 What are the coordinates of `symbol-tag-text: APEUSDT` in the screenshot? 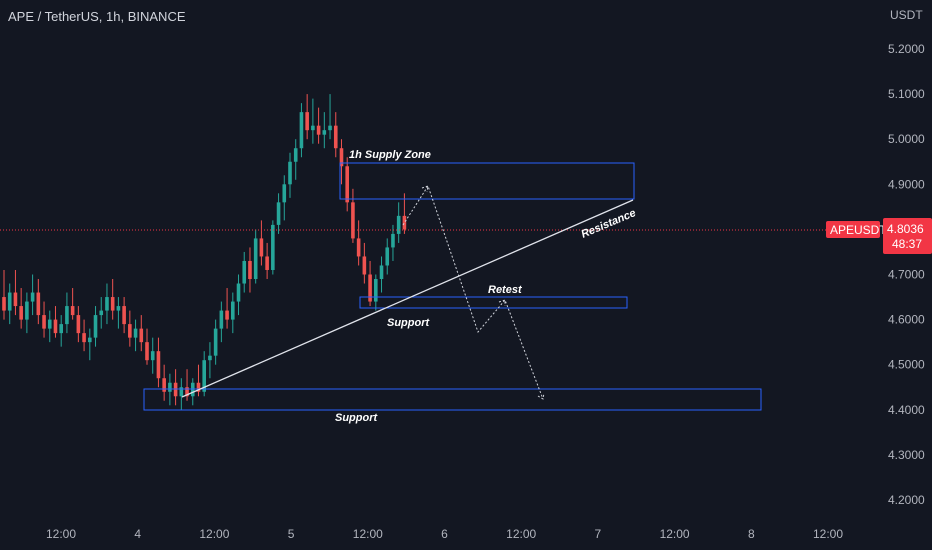 It's located at (858, 230).